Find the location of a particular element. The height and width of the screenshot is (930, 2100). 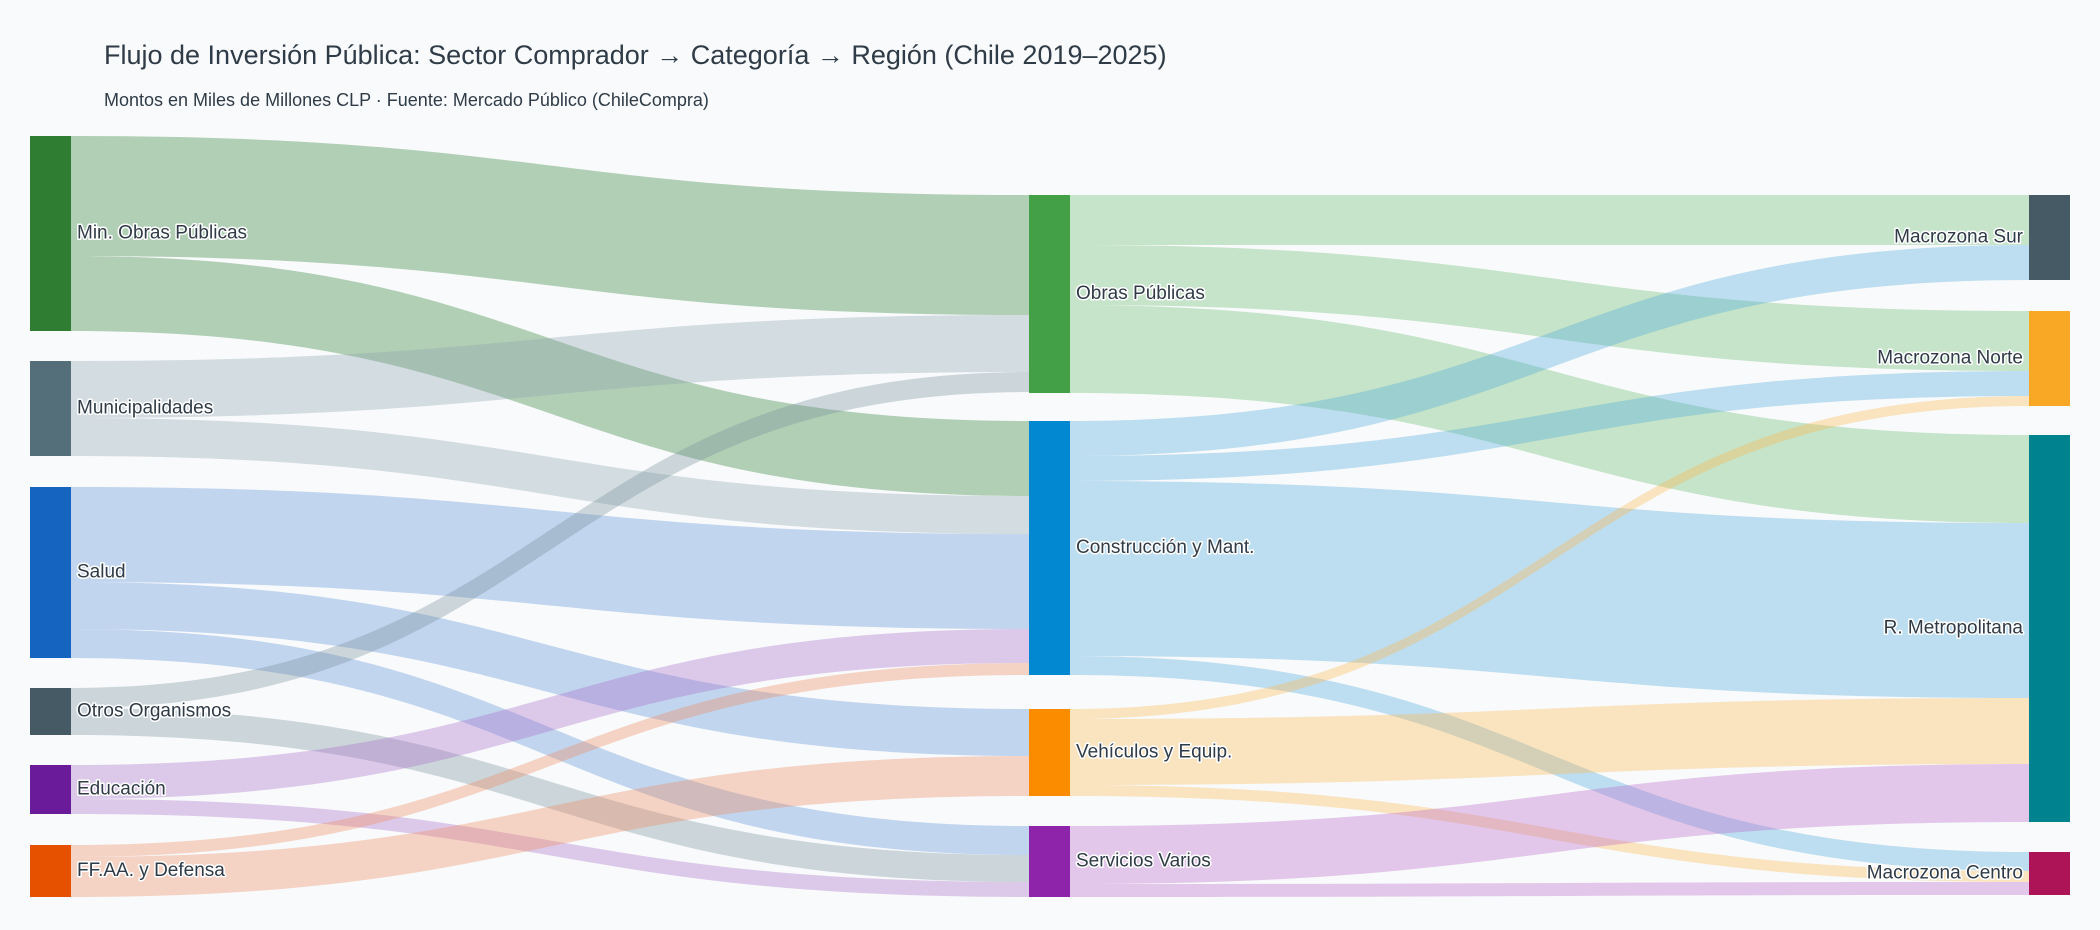

link-mop-obras is located at coordinates (550, 225).